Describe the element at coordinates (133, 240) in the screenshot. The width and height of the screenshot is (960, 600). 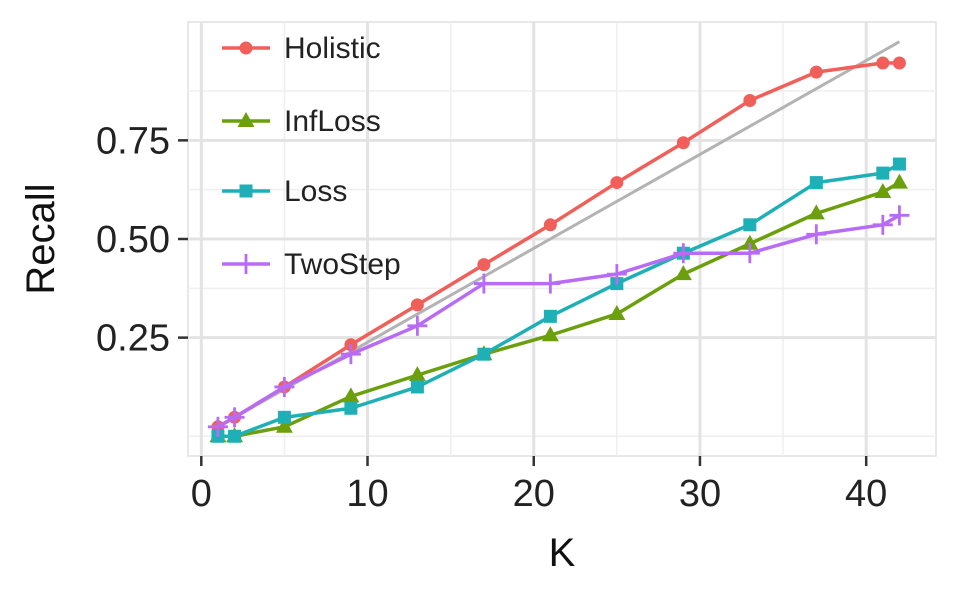
I see `y-tick-label: 0.50` at that location.